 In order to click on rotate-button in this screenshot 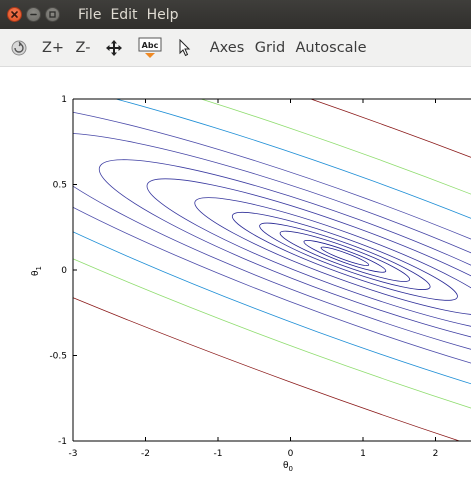, I will do `click(19, 48)`.